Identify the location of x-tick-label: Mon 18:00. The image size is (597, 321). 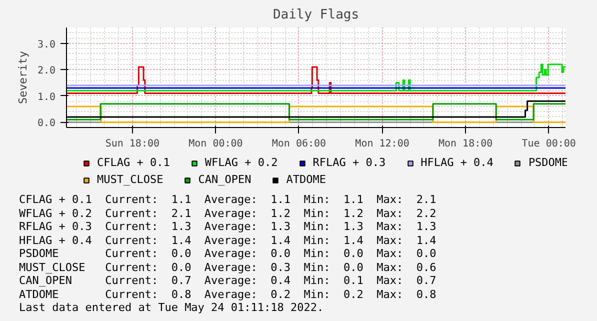
(465, 144).